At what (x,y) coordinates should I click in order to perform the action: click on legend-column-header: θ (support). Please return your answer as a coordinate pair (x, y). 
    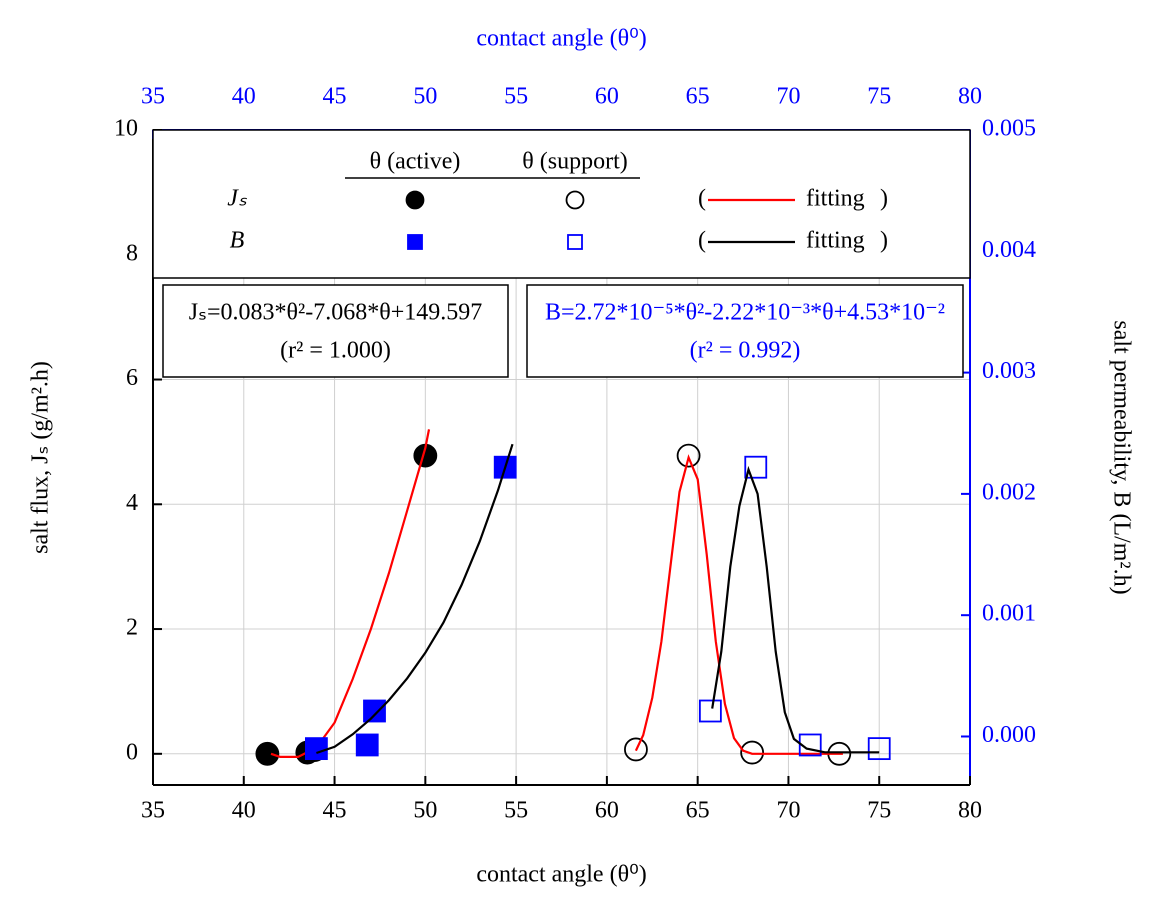
    Looking at the image, I should click on (574, 162).